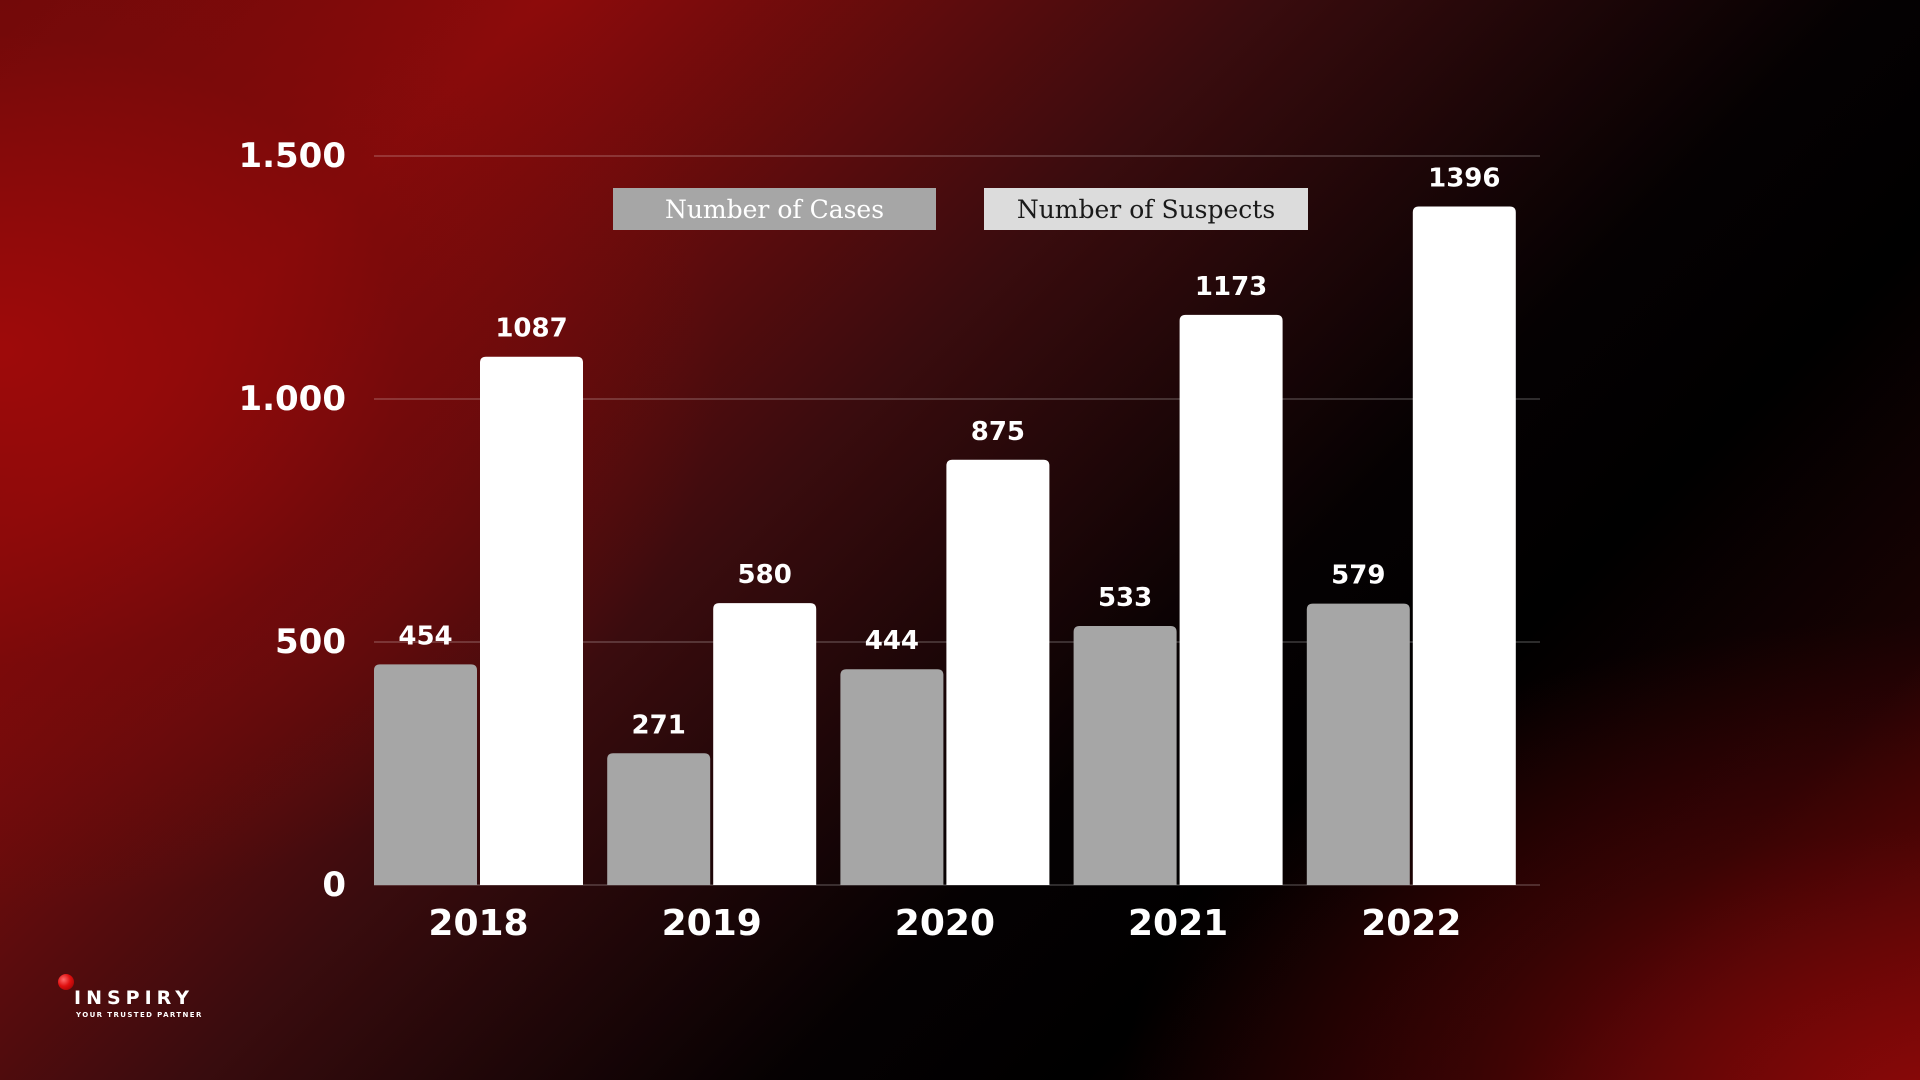 Image resolution: width=1920 pixels, height=1080 pixels. I want to click on y-axis-ticks: 0 500 1.000 1.500, so click(292, 520).